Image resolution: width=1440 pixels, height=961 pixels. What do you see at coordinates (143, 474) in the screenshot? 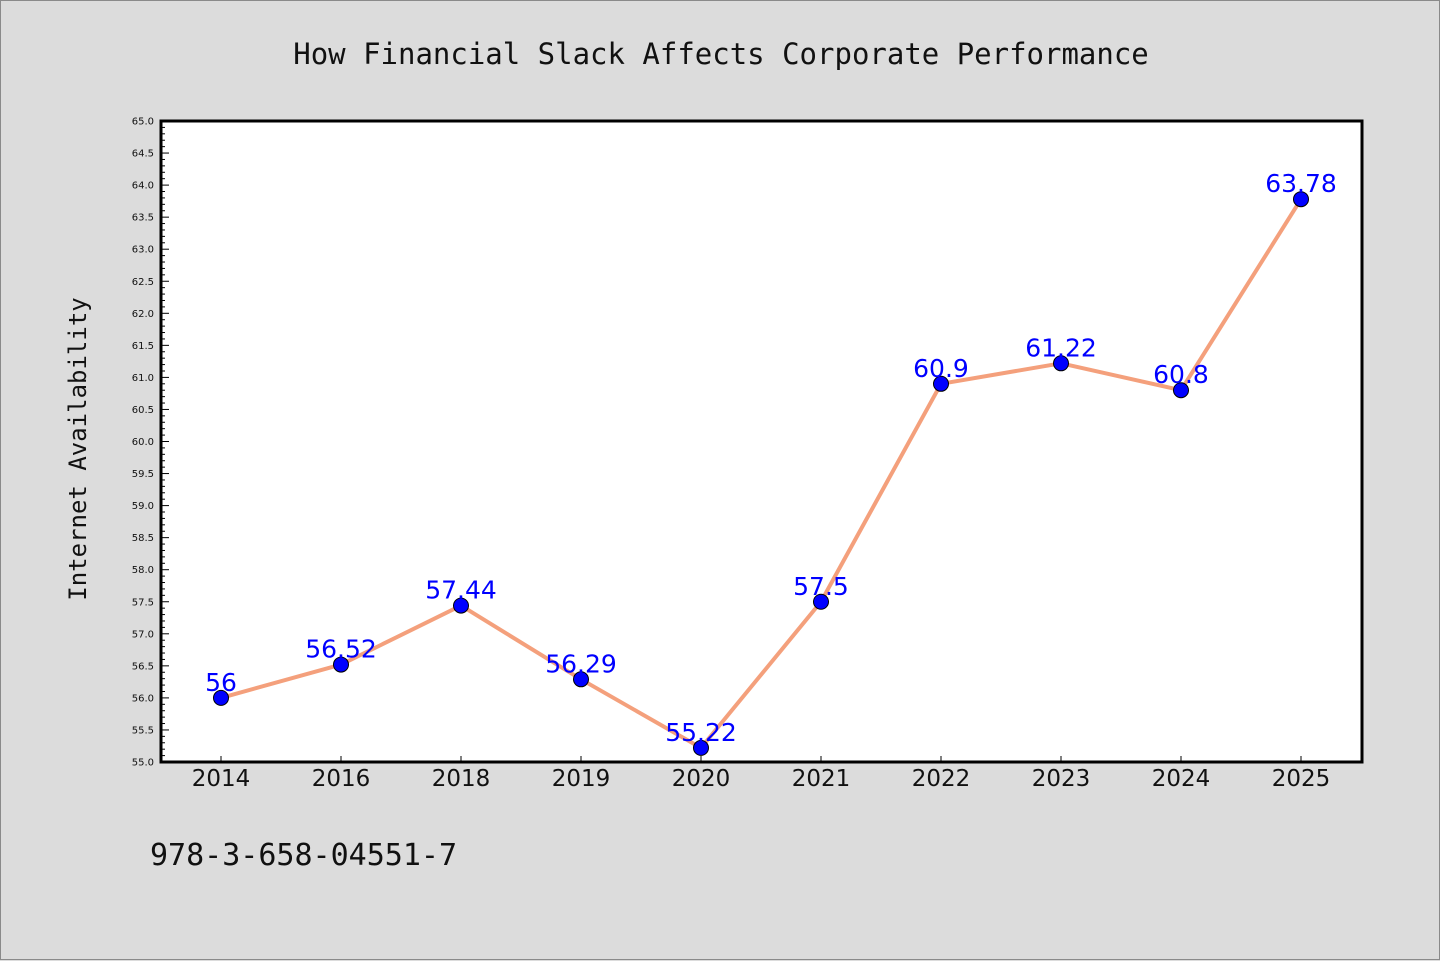
I see `y-tick-label: 59.5` at bounding box center [143, 474].